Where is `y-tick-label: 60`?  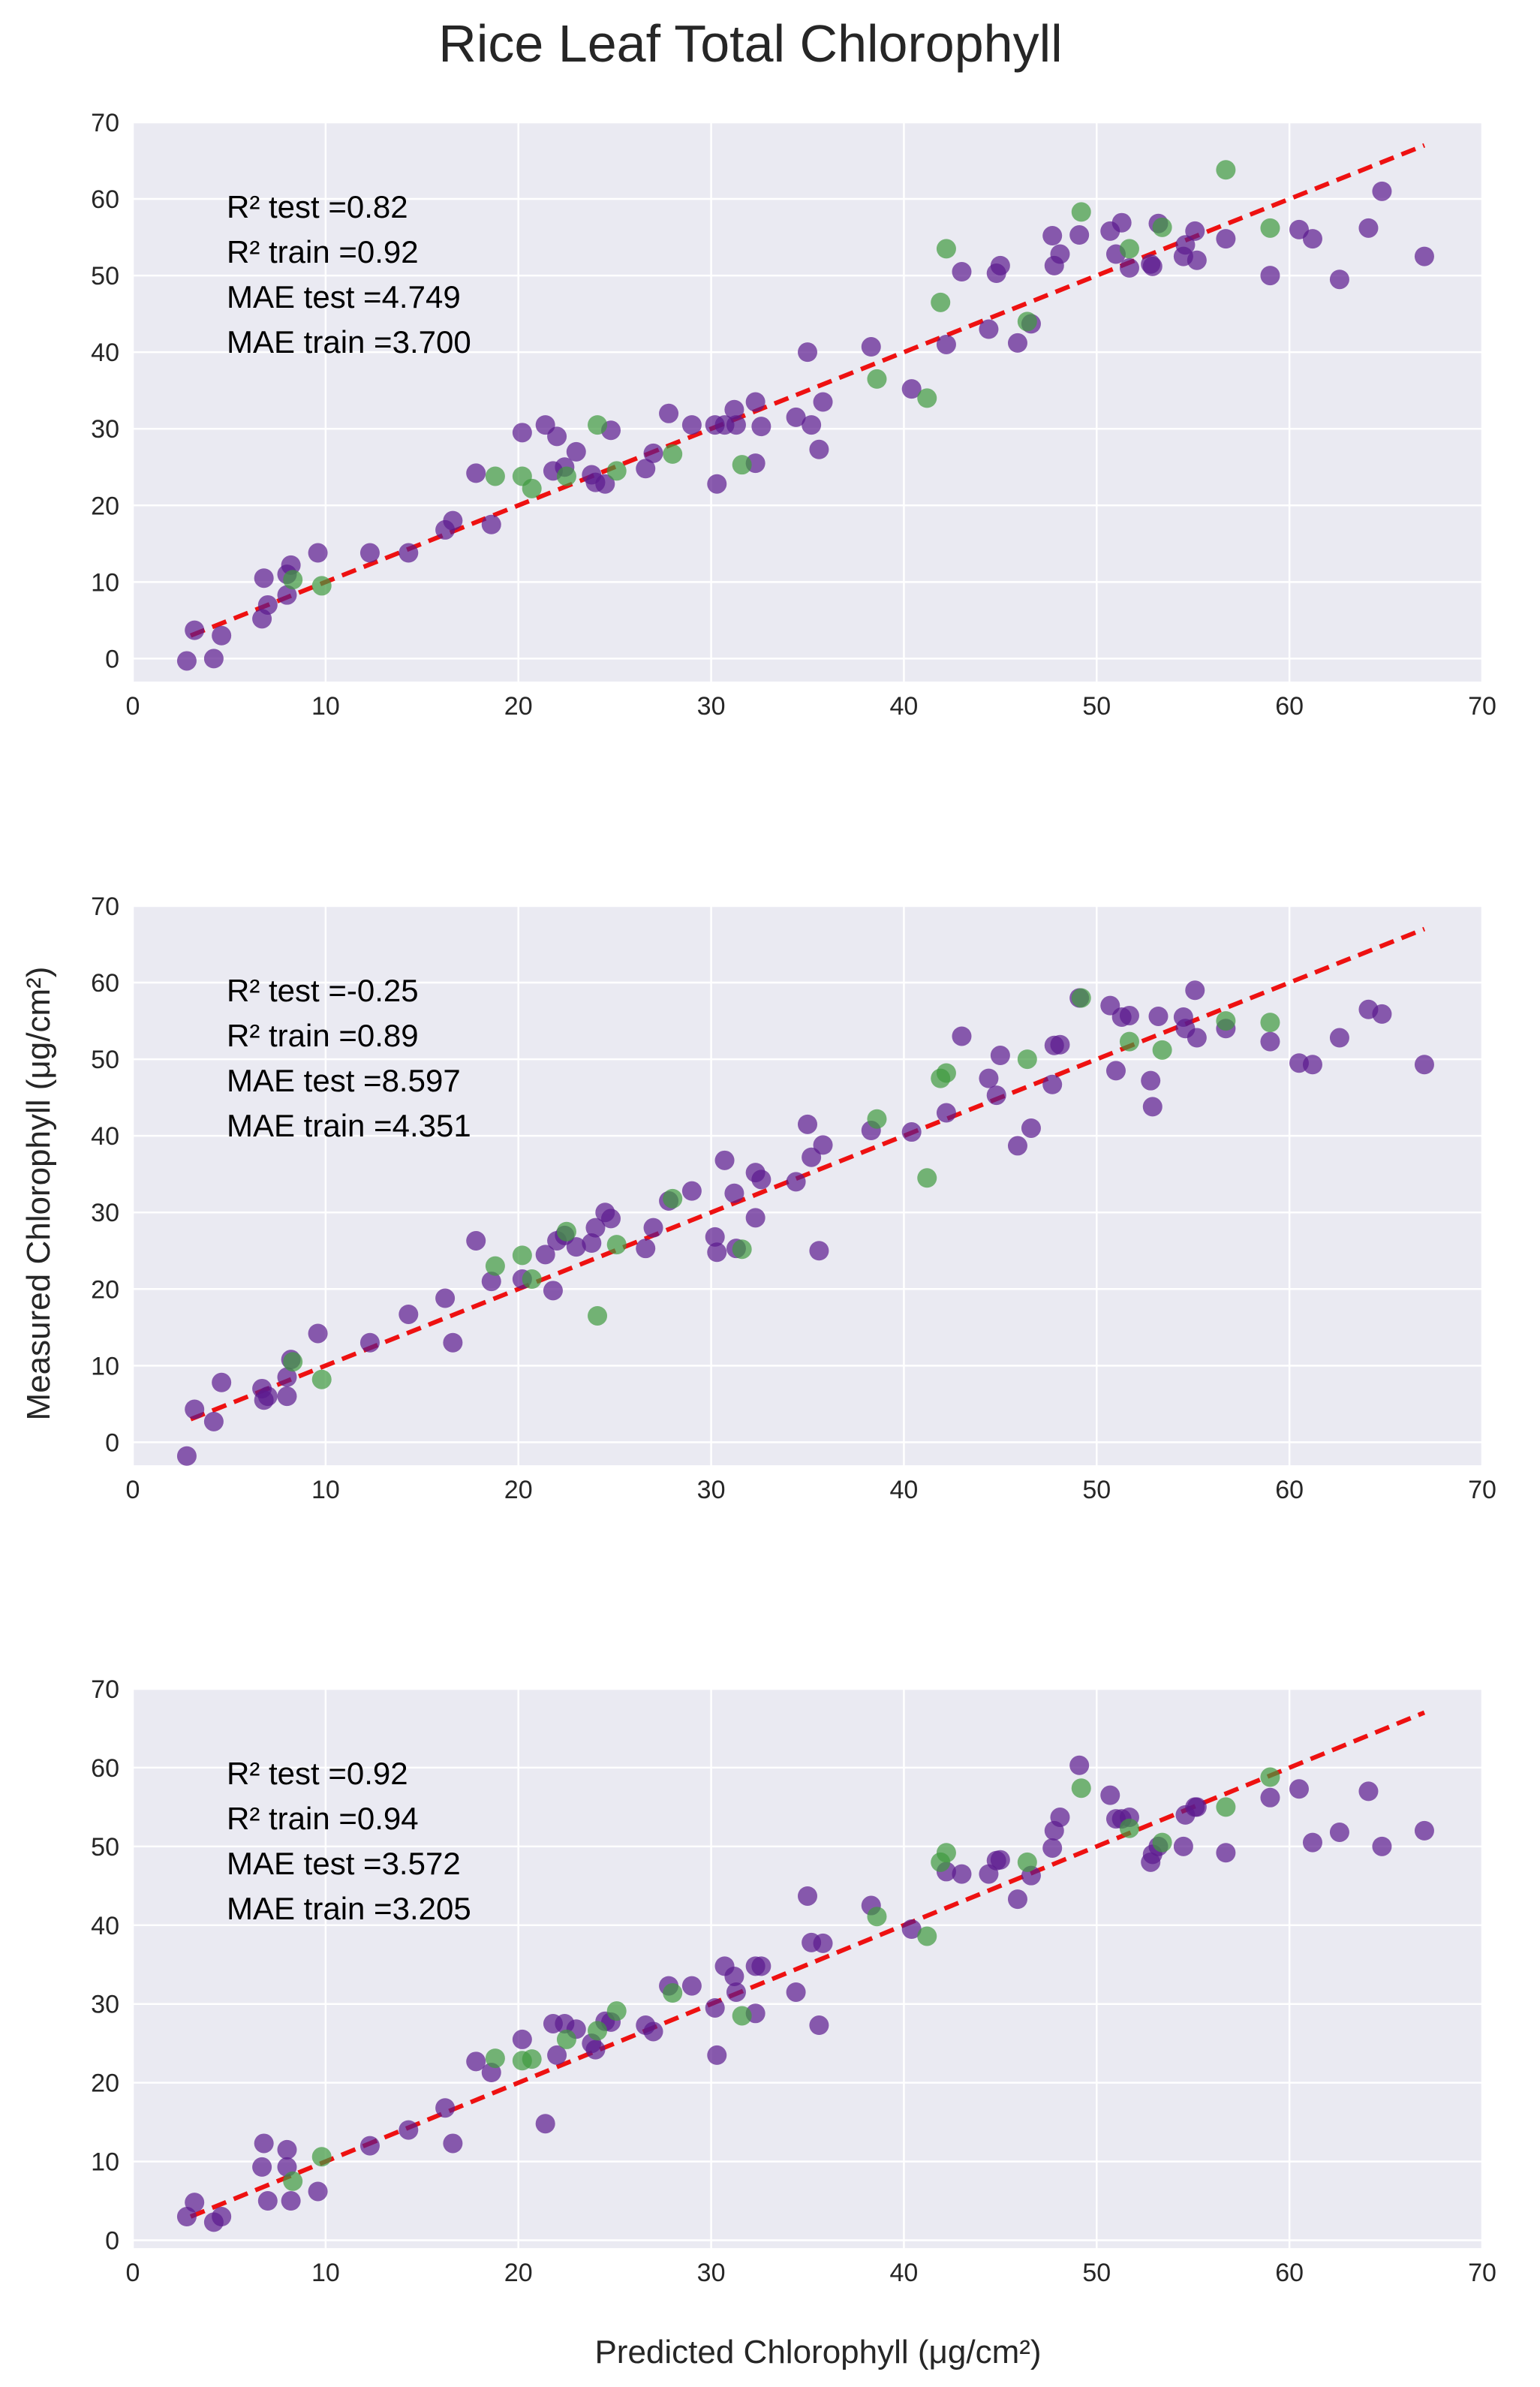 y-tick-label: 60 is located at coordinates (105, 983).